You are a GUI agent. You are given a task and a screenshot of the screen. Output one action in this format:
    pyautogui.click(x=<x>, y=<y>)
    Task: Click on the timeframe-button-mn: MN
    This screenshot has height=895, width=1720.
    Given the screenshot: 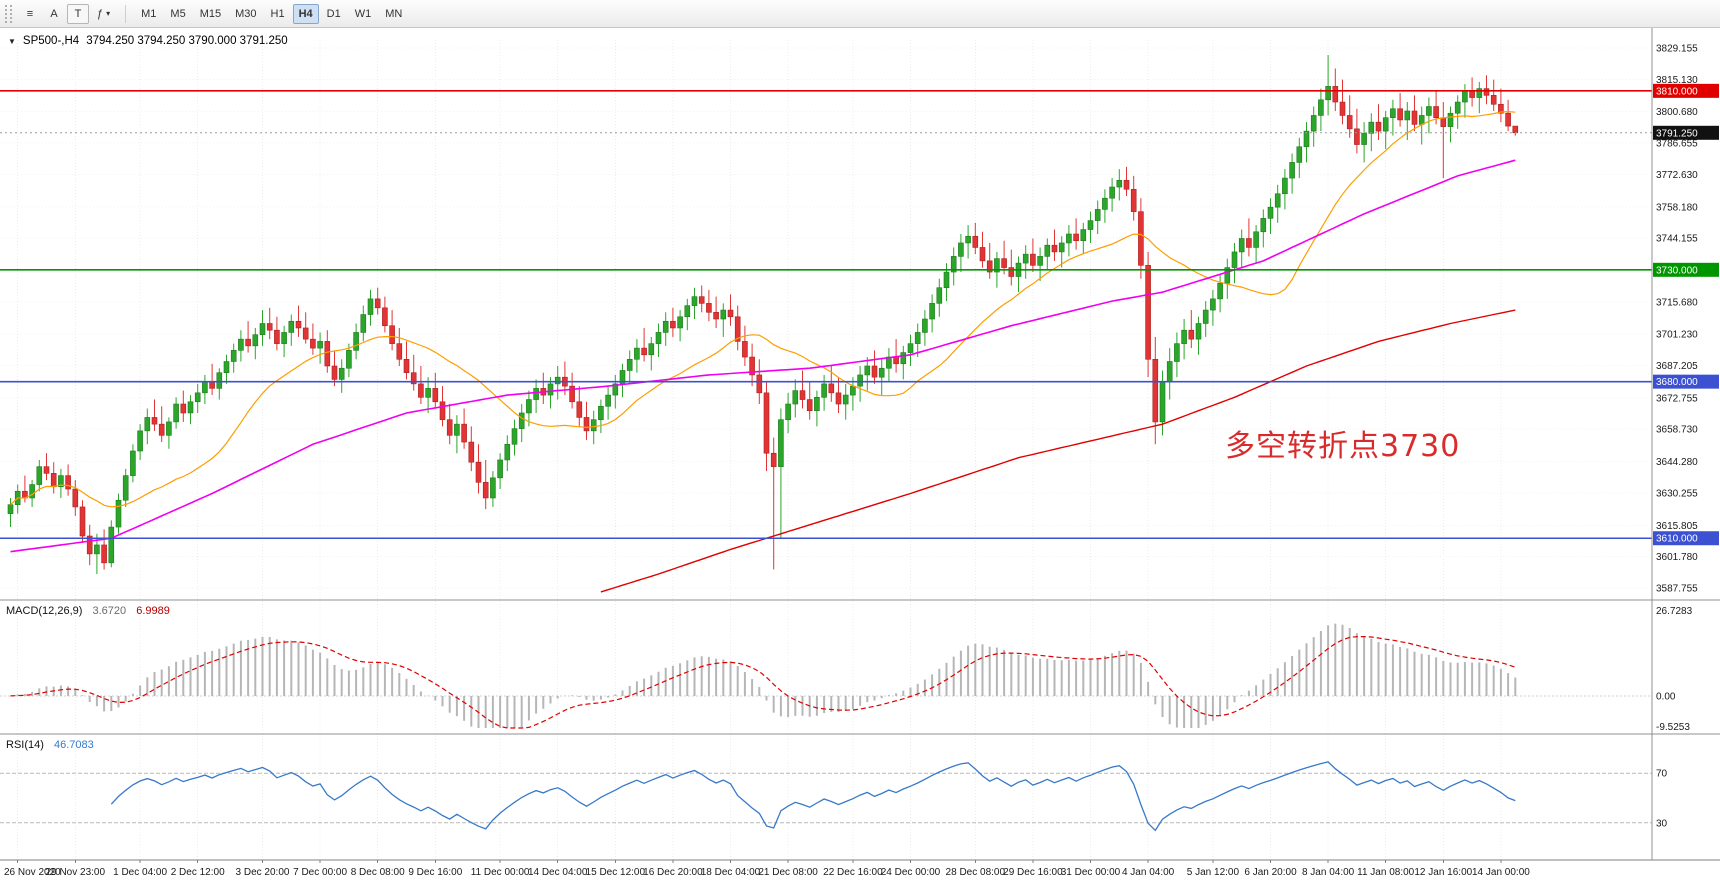 What is the action you would take?
    pyautogui.click(x=393, y=14)
    